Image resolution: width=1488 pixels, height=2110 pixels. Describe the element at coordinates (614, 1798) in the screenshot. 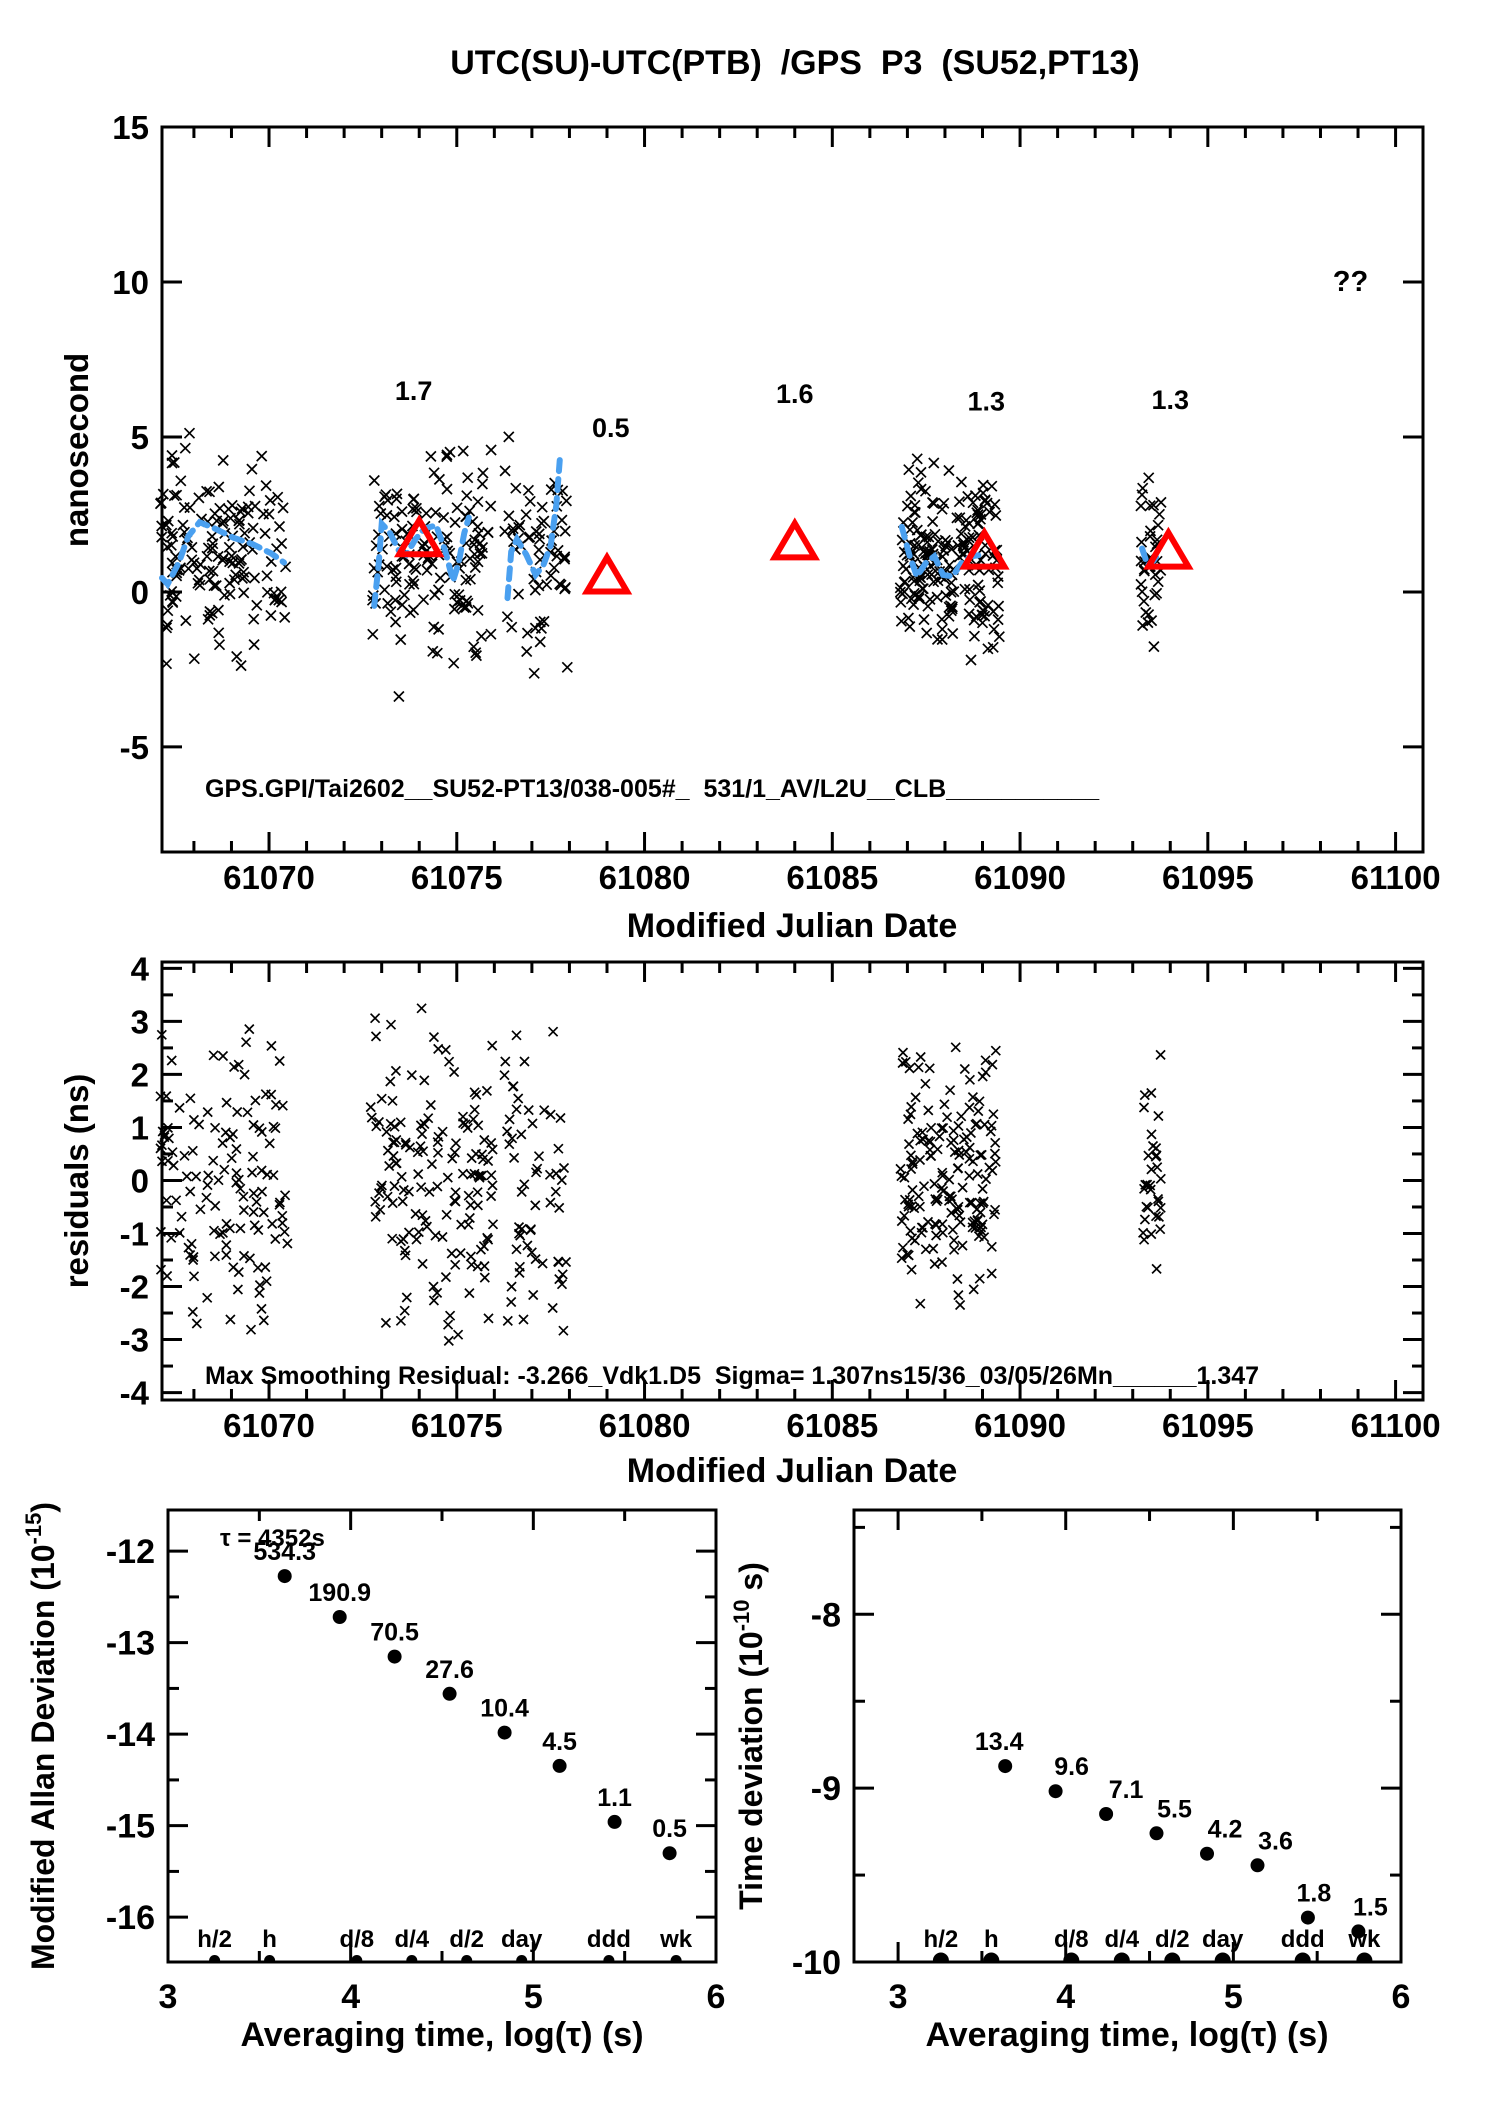

I see `deviation-value-label: 1.1` at that location.